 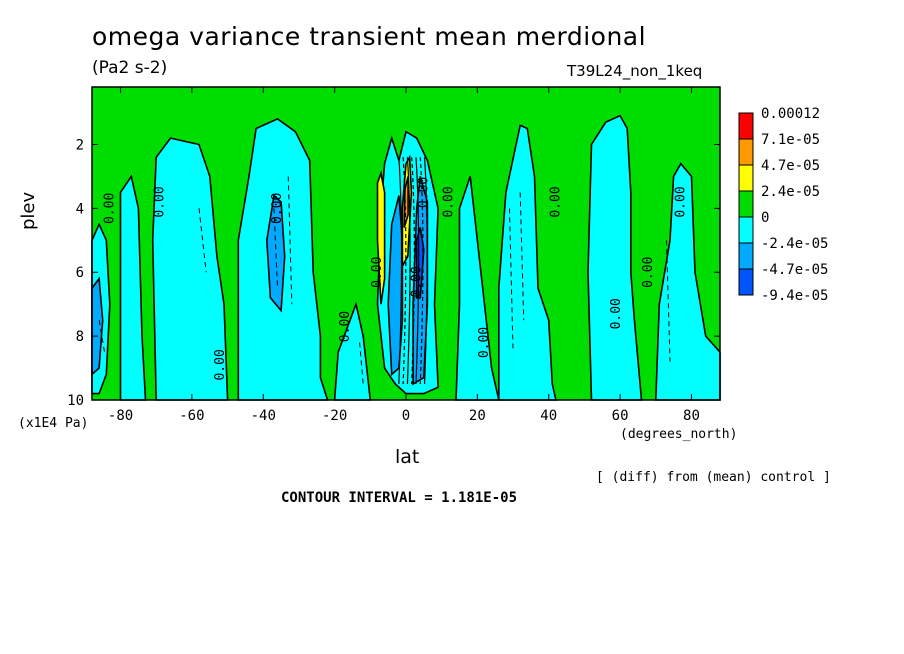 I want to click on x-axis-units: (degrees_north), so click(x=679, y=434).